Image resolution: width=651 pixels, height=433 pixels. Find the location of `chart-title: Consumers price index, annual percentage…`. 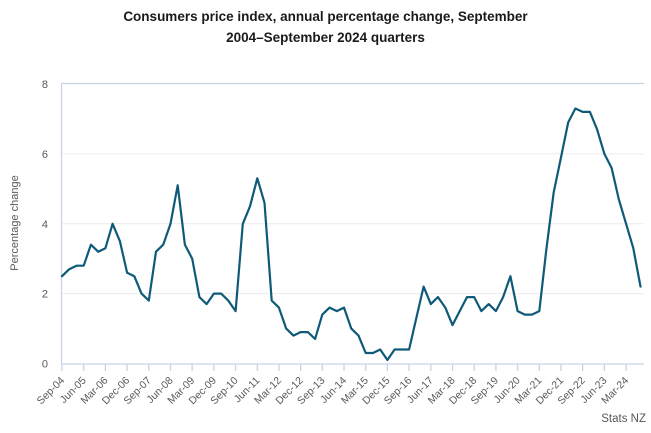

chart-title: Consumers price index, annual percentage… is located at coordinates (325, 28).